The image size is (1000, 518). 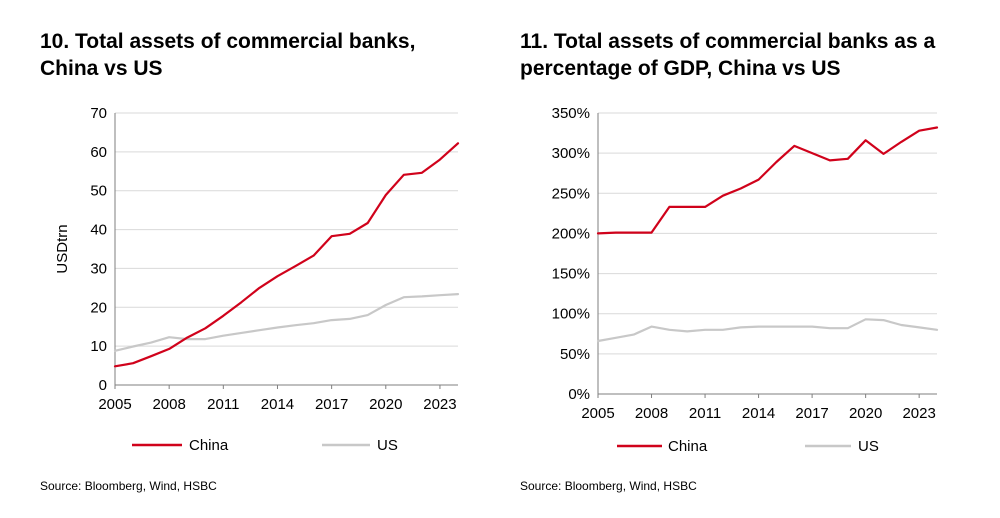 What do you see at coordinates (103, 385) in the screenshot?
I see `y-tick-label: 0` at bounding box center [103, 385].